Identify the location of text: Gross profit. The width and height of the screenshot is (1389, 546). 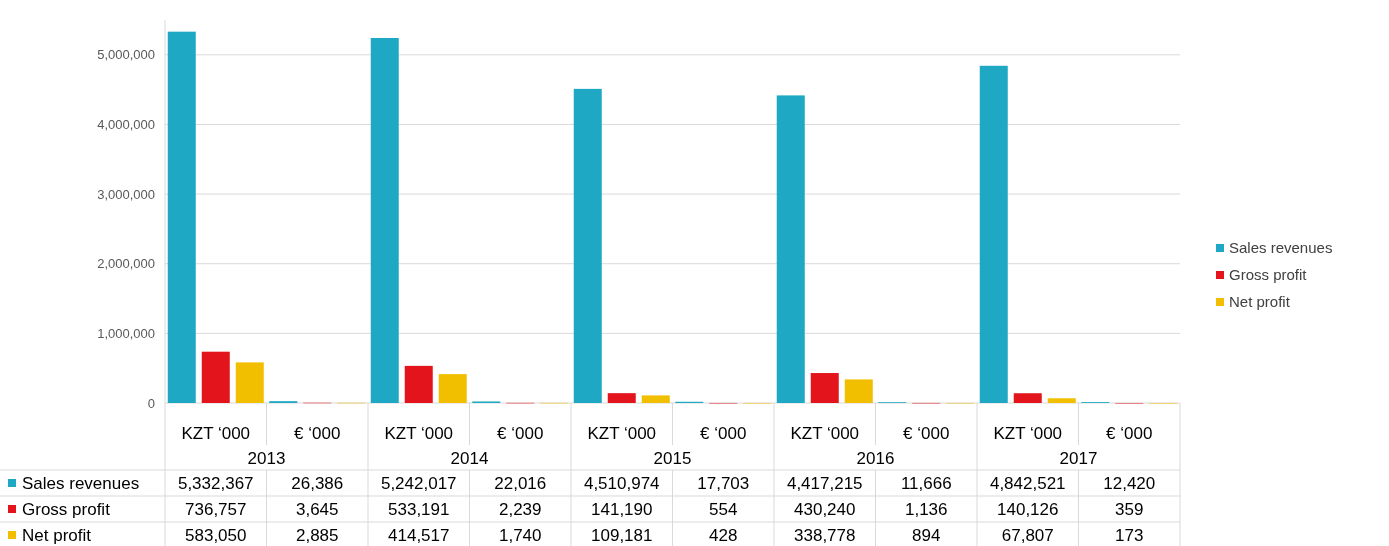
(66, 509).